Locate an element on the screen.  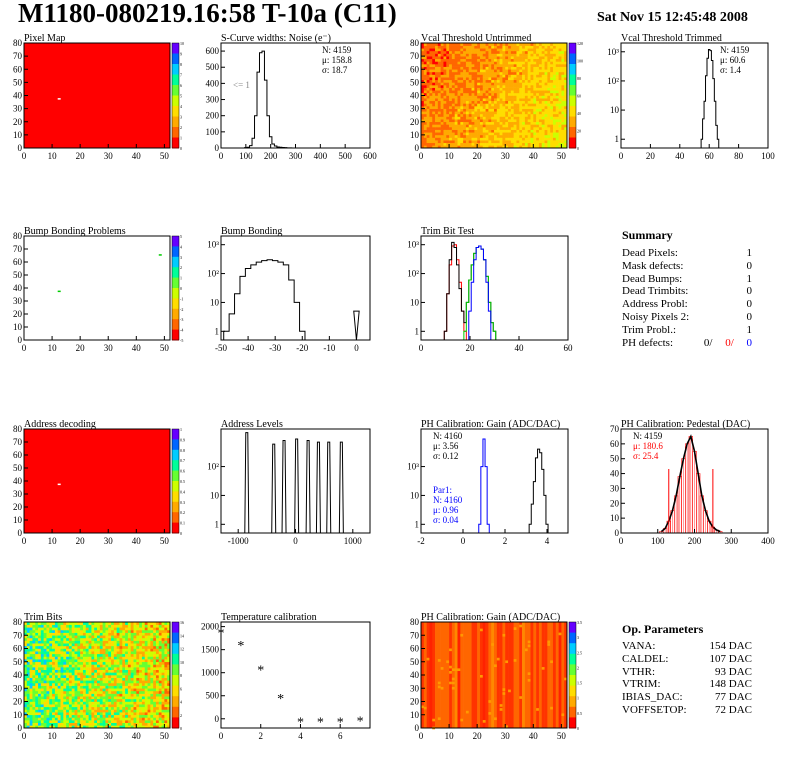
palette-label: 1 is located at coordinates (181, 138).